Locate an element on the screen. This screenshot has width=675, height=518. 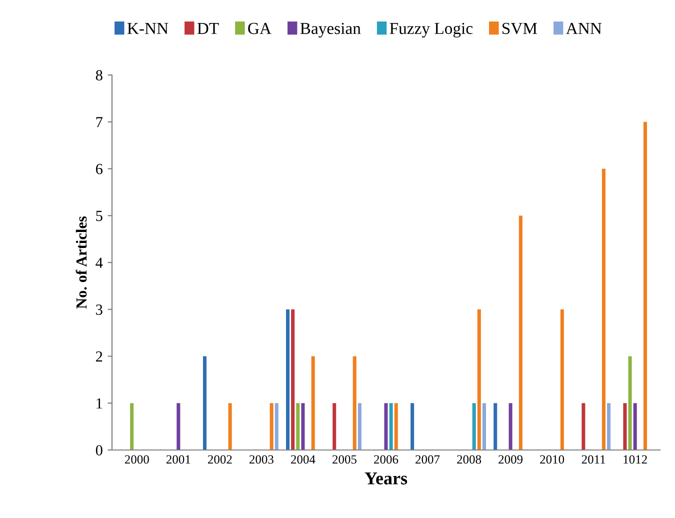
y-axis-title: No. of Articles is located at coordinates (81, 262).